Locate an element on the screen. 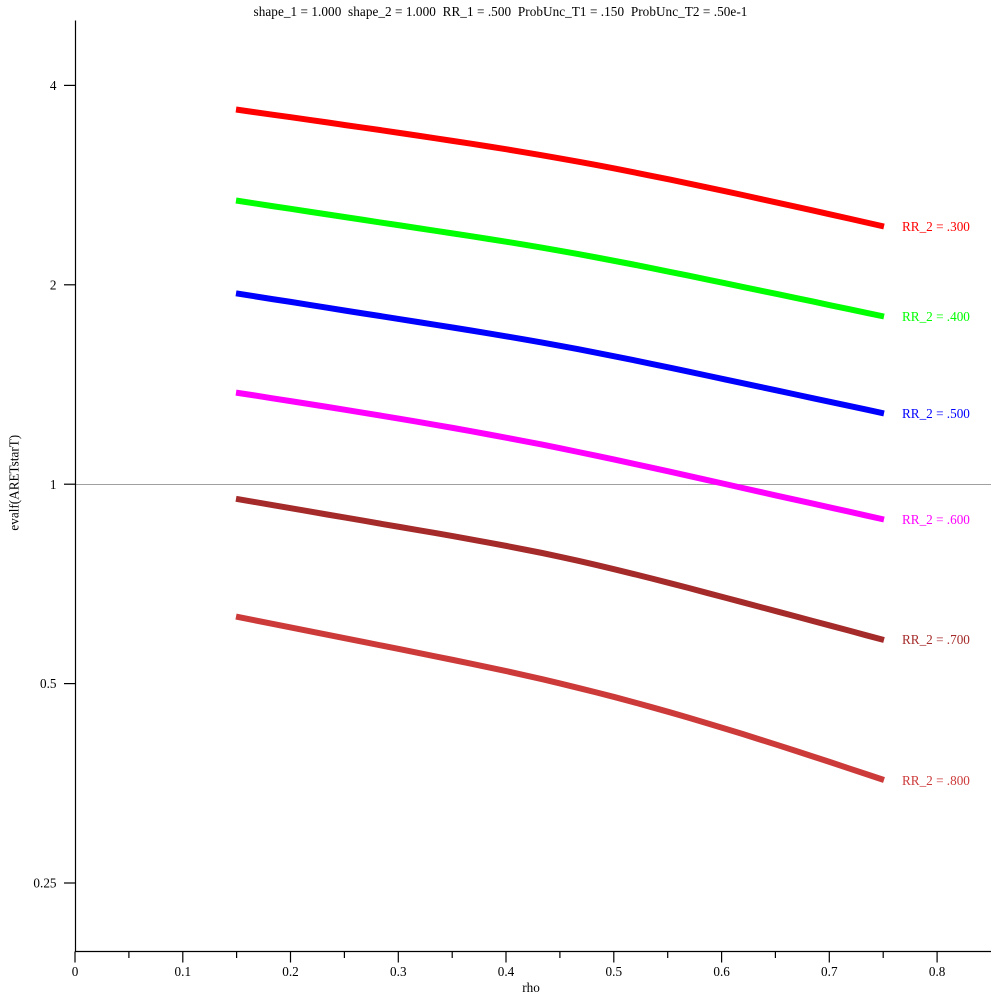  svg-text: 0.3 is located at coordinates (398, 971).